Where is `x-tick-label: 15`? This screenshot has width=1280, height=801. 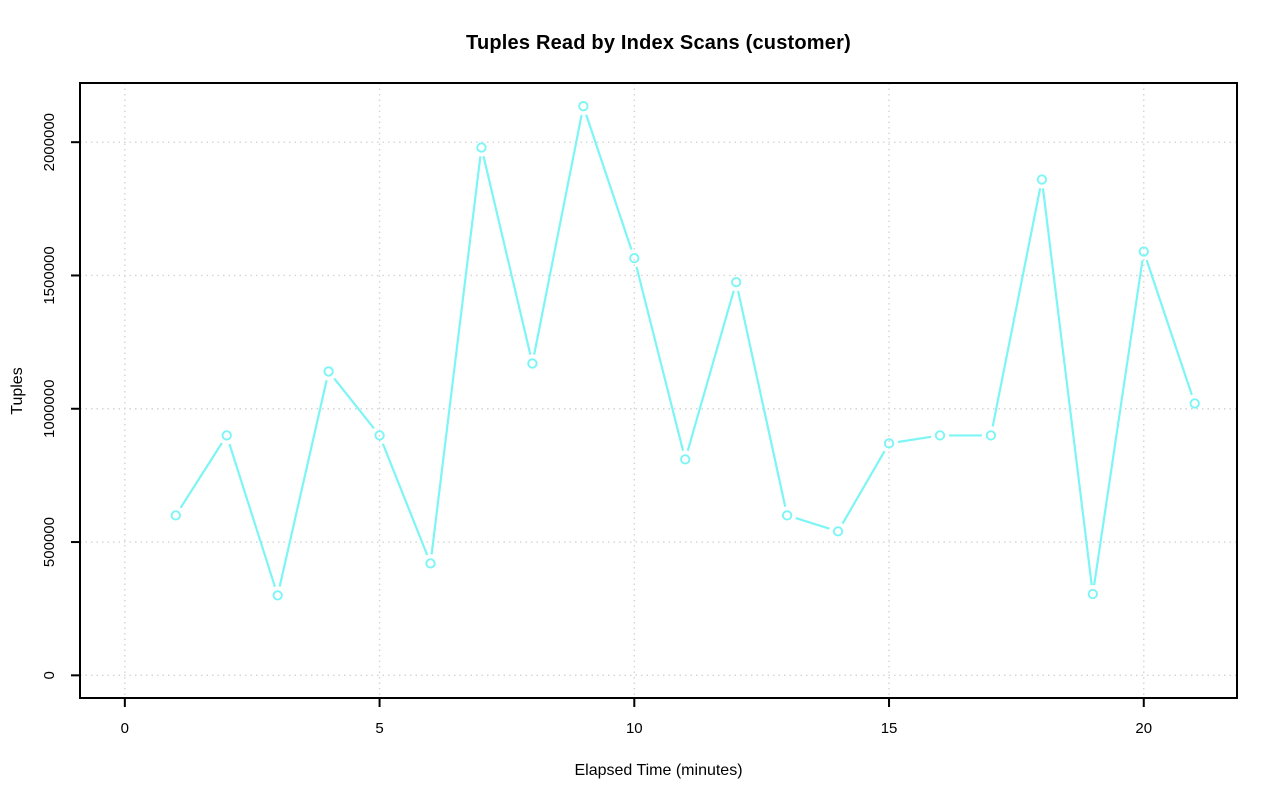 x-tick-label: 15 is located at coordinates (889, 728).